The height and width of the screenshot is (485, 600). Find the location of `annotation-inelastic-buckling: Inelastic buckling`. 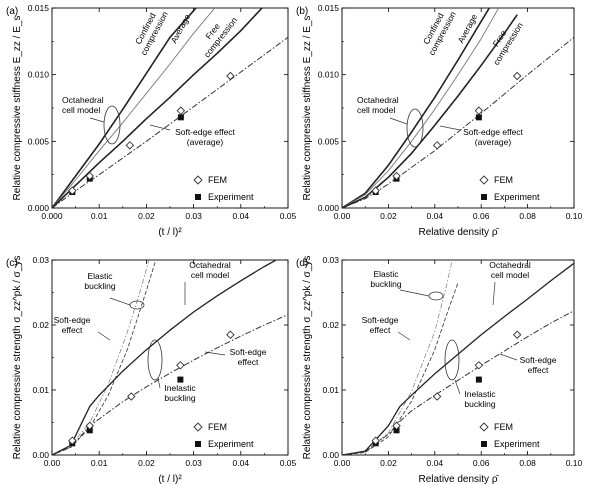

annotation-inelastic-buckling: Inelastic buckling is located at coordinates (180, 393).